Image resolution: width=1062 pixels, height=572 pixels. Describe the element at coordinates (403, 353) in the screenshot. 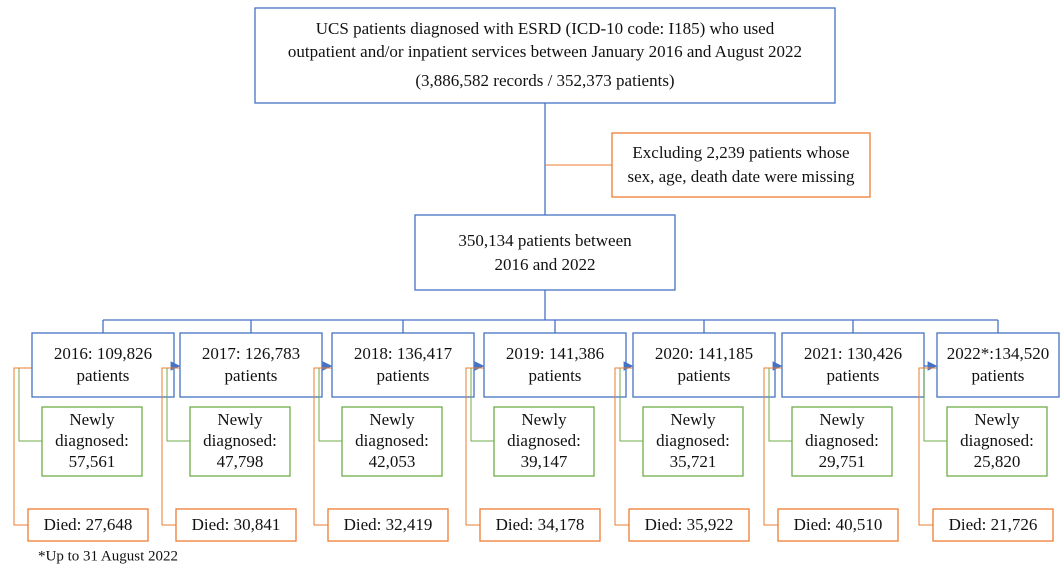

I see `year-text: 2018: 136,417` at that location.